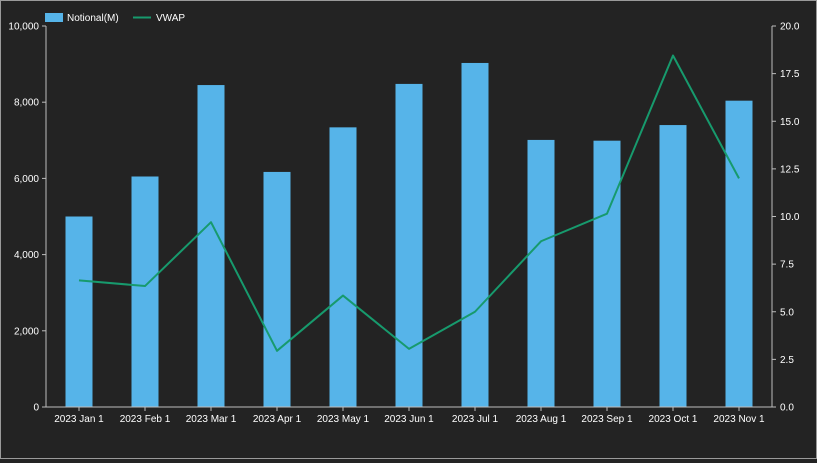 Image resolution: width=817 pixels, height=463 pixels. I want to click on y-left-tick-label: 10,000, so click(23, 27).